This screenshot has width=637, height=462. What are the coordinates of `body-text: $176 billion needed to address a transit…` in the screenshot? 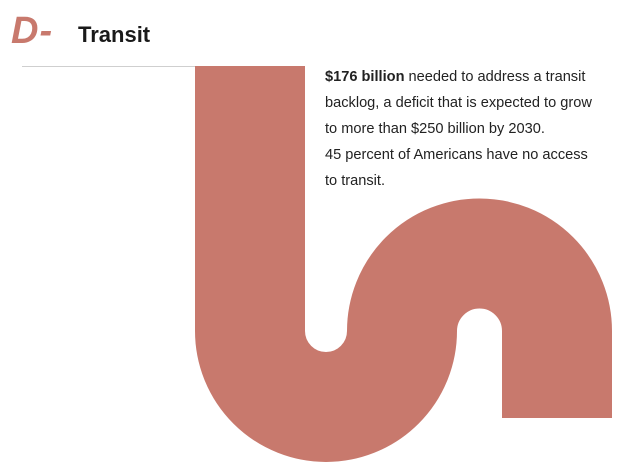 It's located at (458, 129).